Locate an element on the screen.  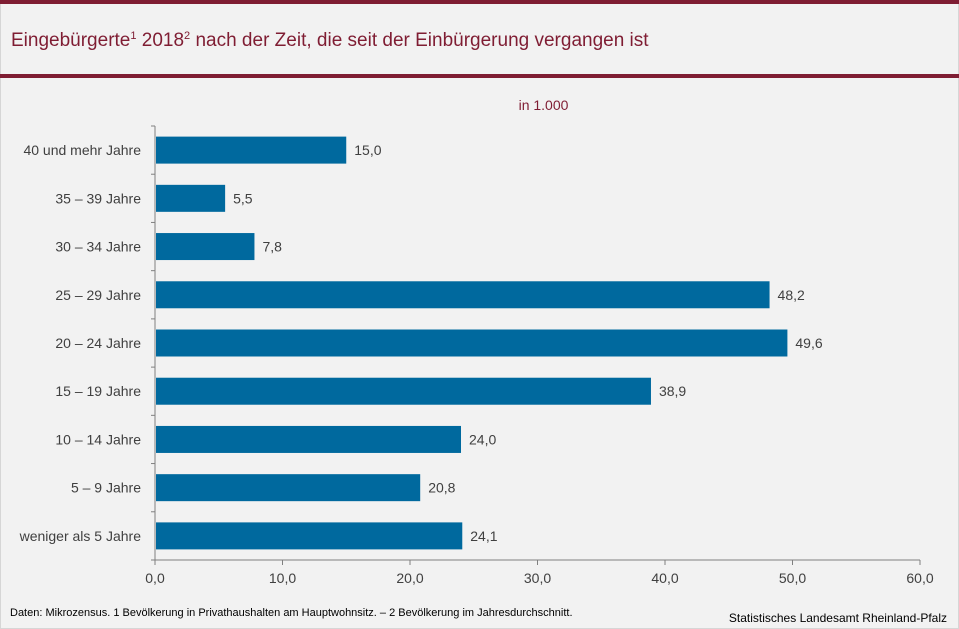
category-label: 5 – 9 Jahre is located at coordinates (106, 488).